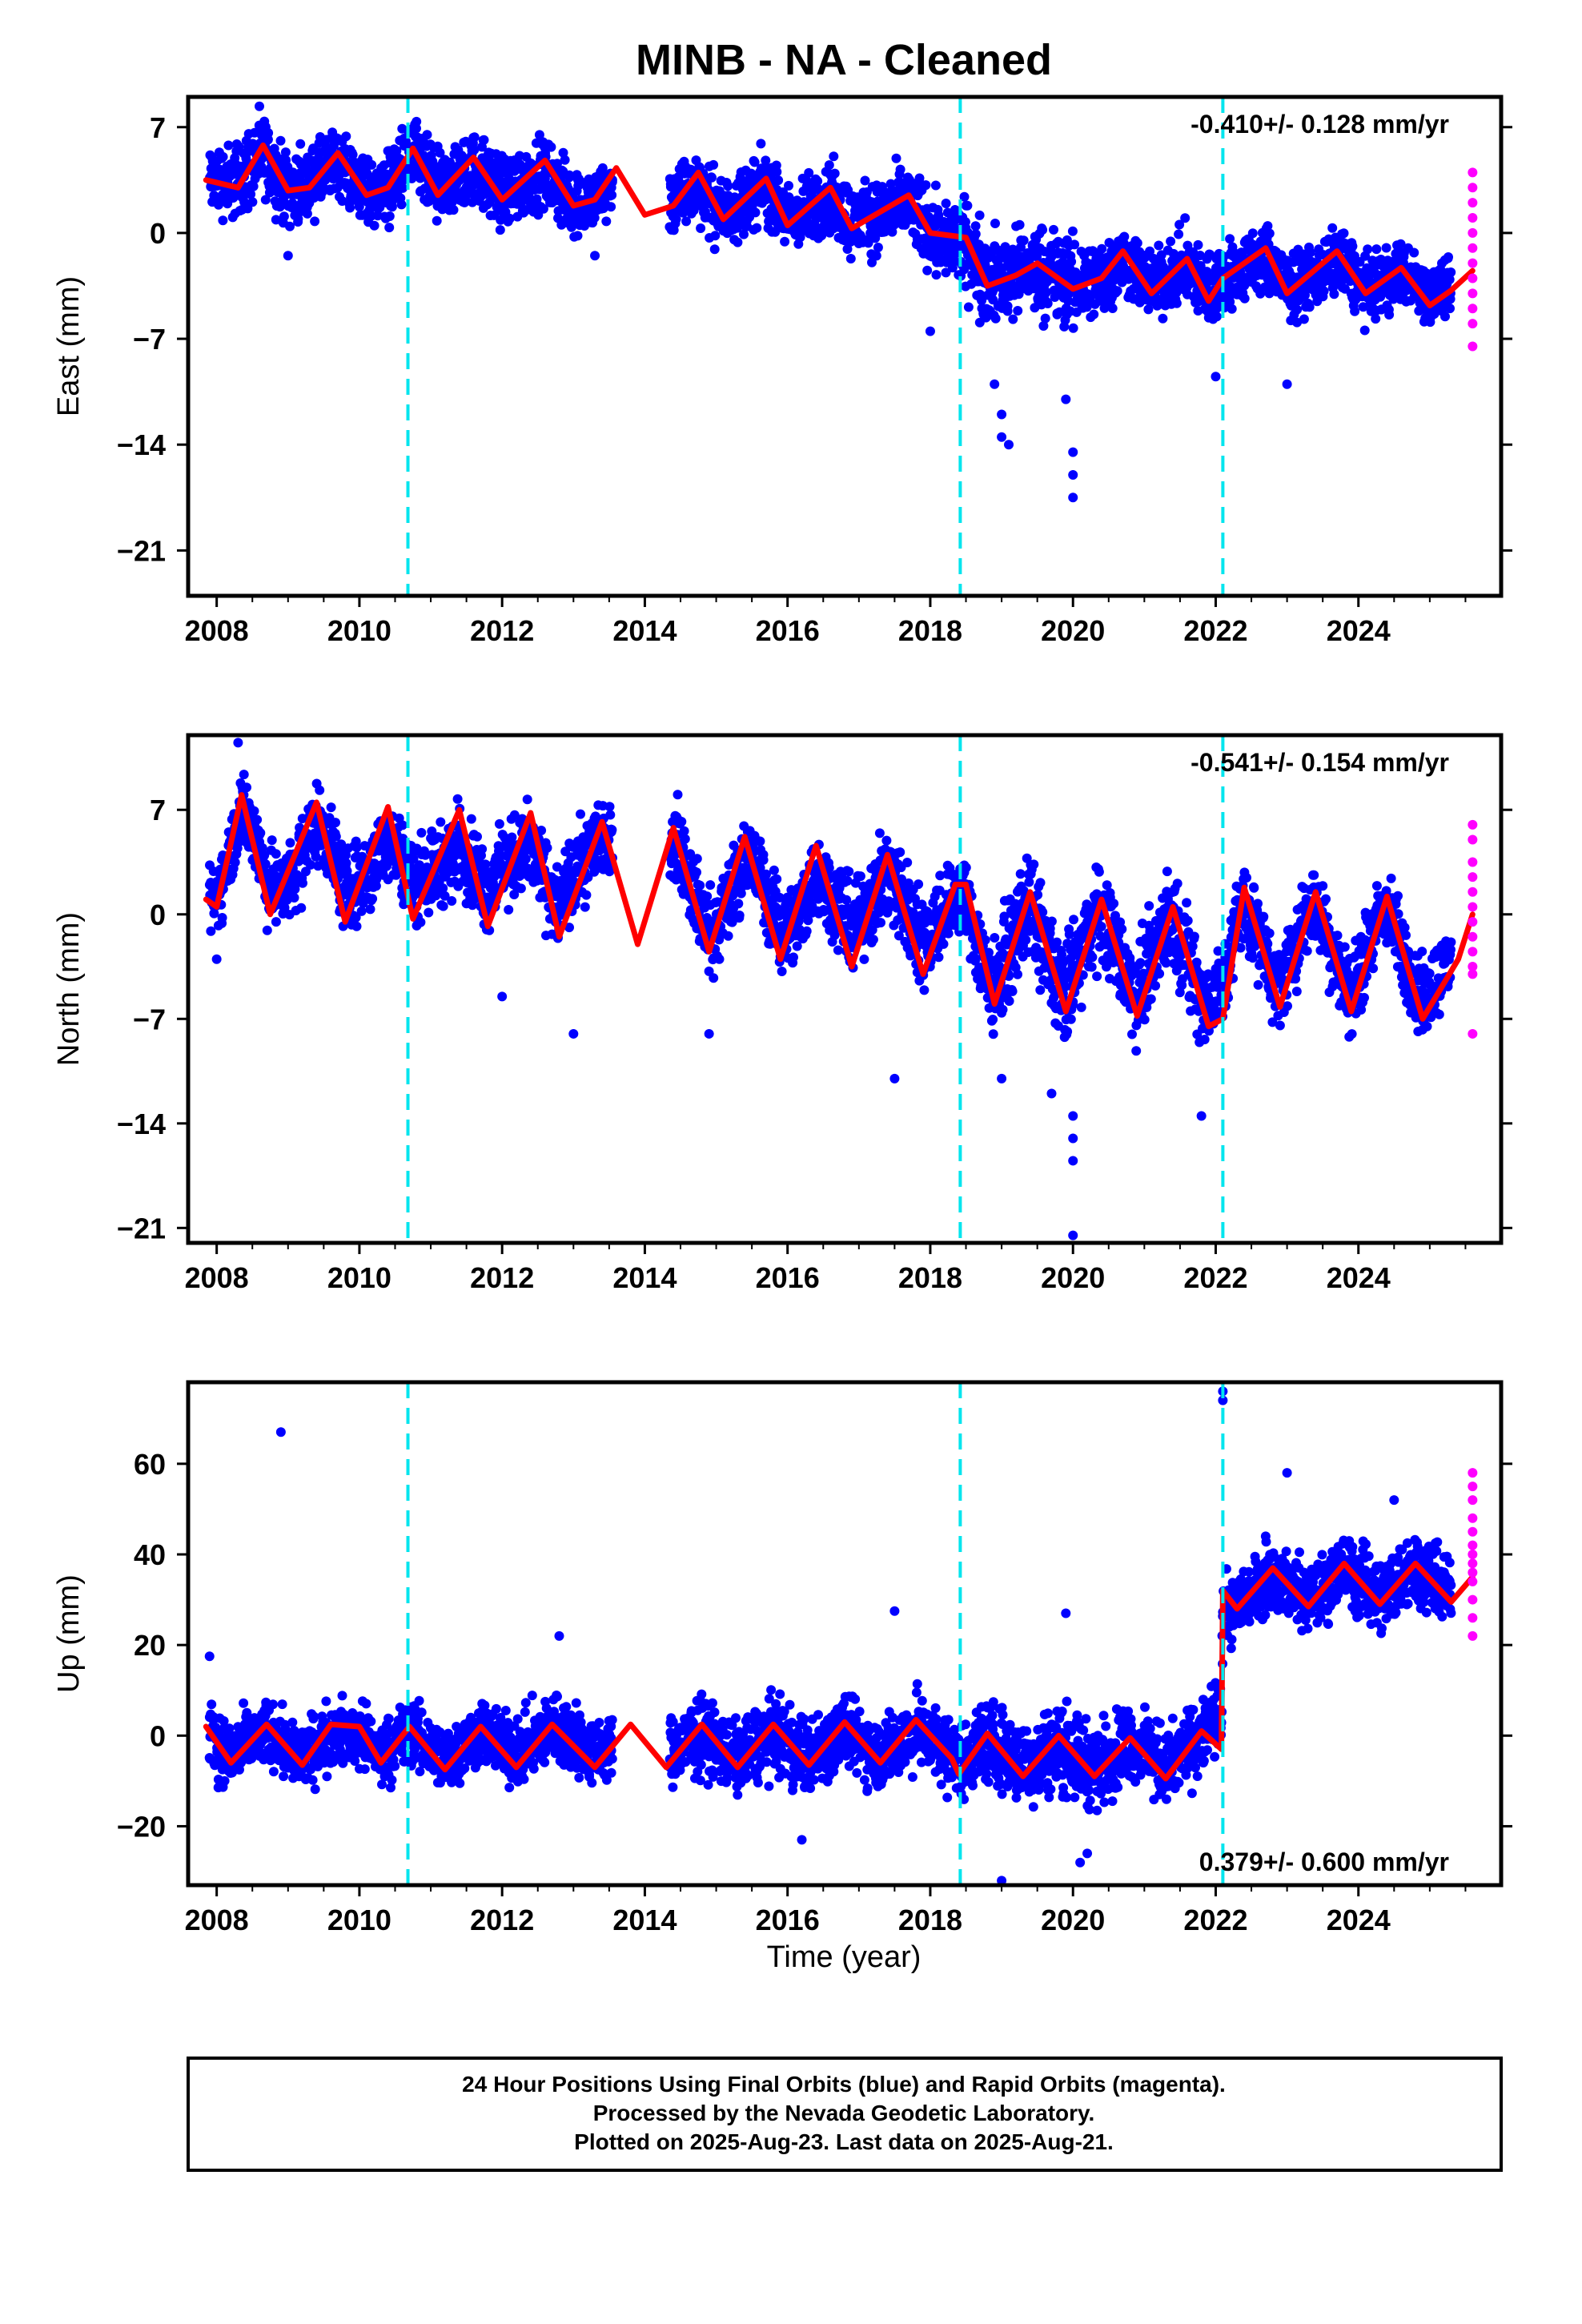 This screenshot has width=1582, height=2324. Describe the element at coordinates (502, 630) in the screenshot. I see `x-tick-label: 2012` at that location.